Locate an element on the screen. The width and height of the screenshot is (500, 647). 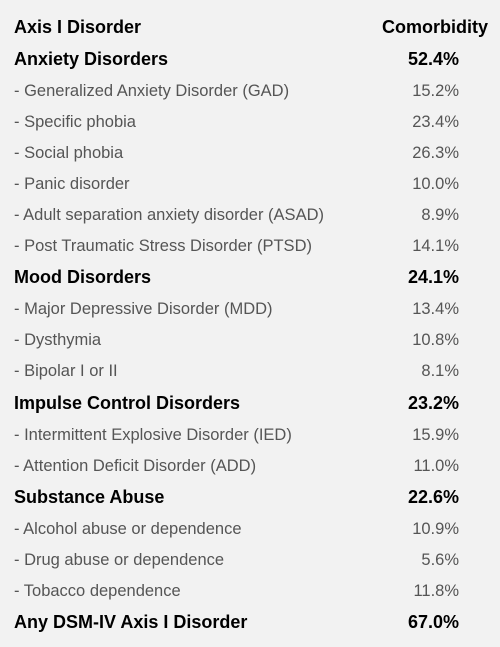
total-row-any-axis-i-disorder: Any DSM-IV Axis I Disorder 67.0% is located at coordinates (250, 622).